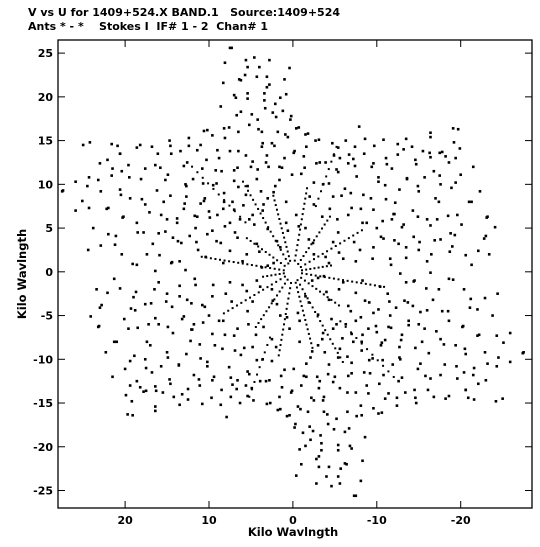  Describe the element at coordinates (46, 97) in the screenshot. I see `y-tick-label: 20` at that location.